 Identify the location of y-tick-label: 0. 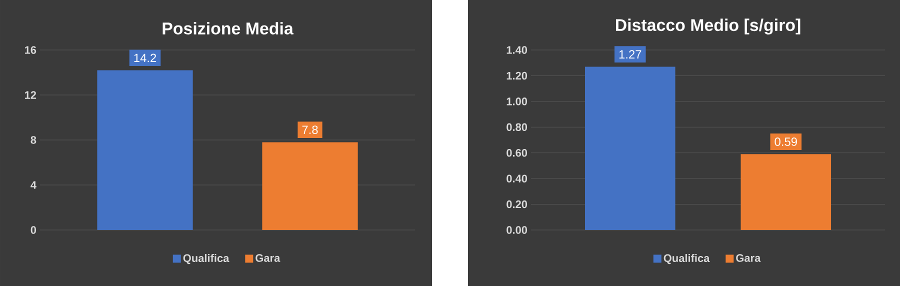
(33, 230).